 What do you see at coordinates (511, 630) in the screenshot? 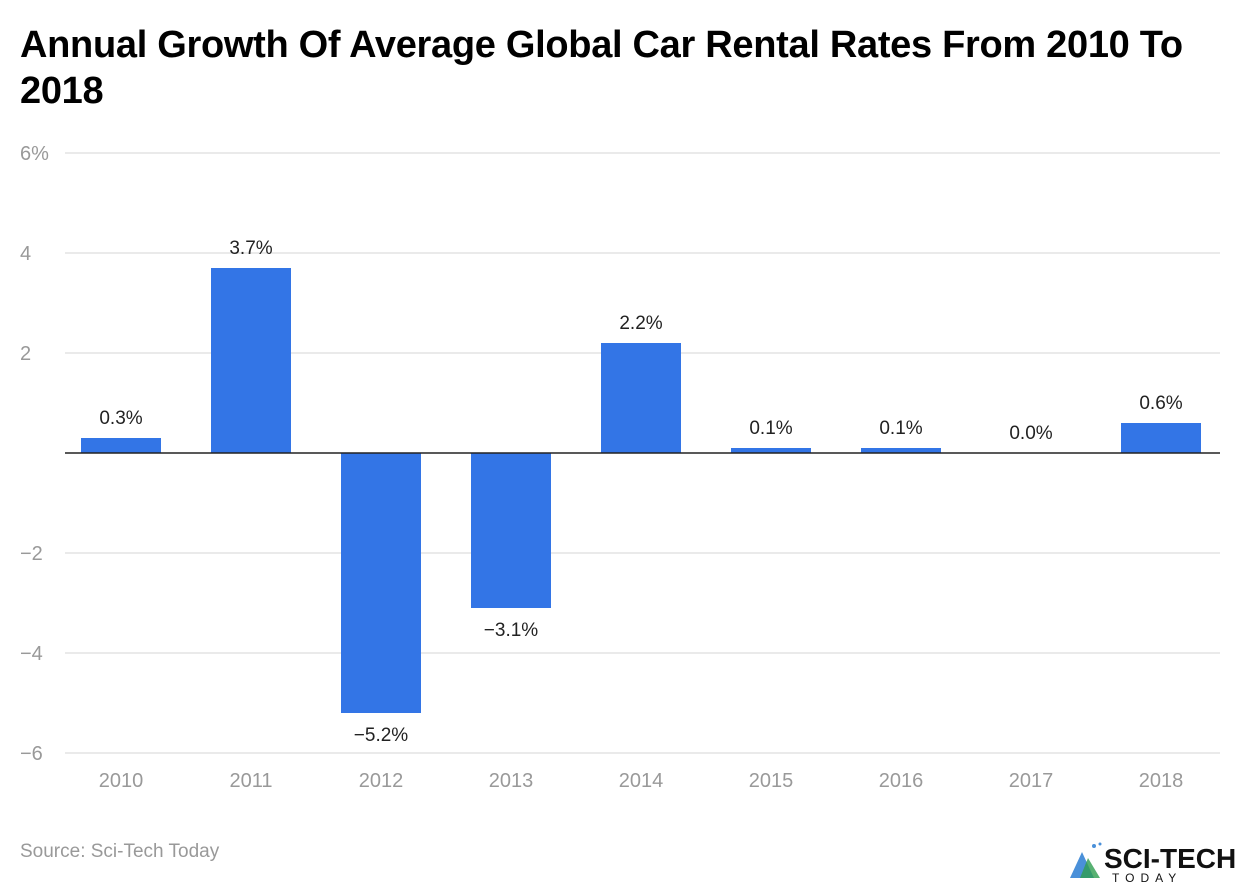
I see `data-label: −3.1%` at bounding box center [511, 630].